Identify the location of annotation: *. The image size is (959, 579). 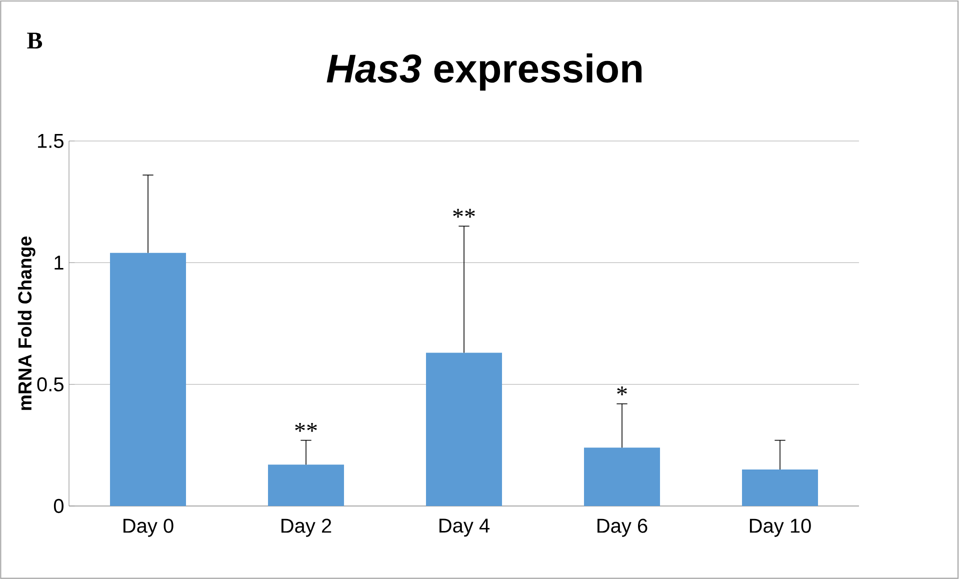
(622, 391).